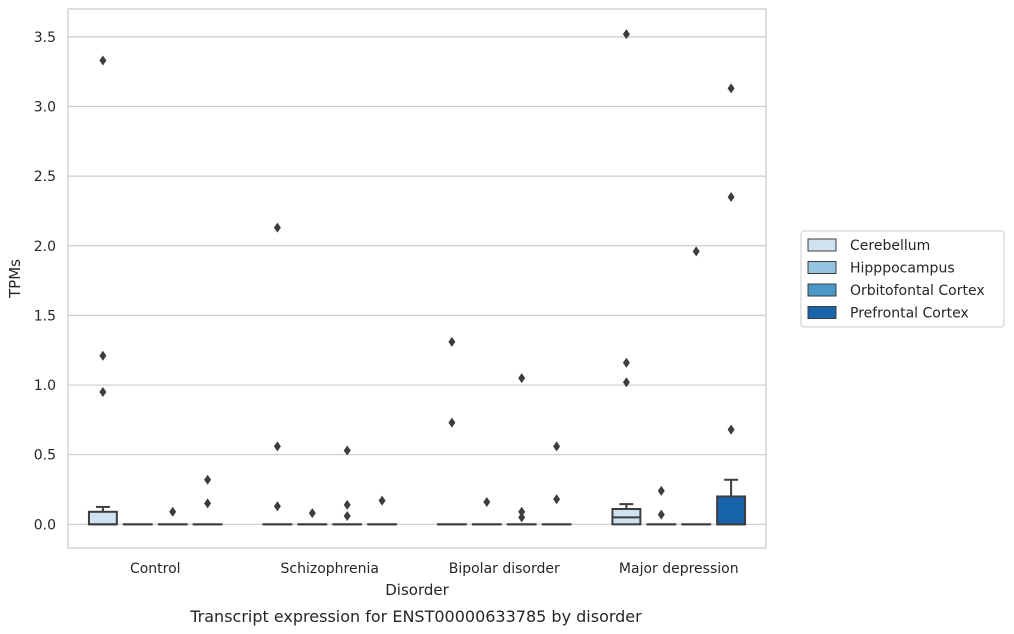  I want to click on y-tick-label: 2.5, so click(45, 177).